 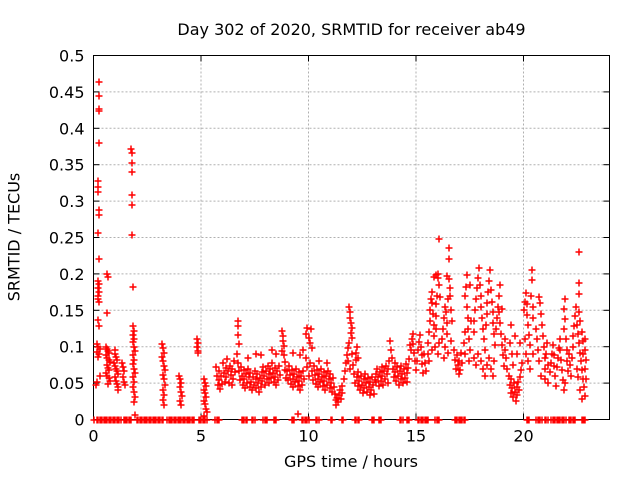 I want to click on y-tick-label: 0.1, so click(x=71, y=347).